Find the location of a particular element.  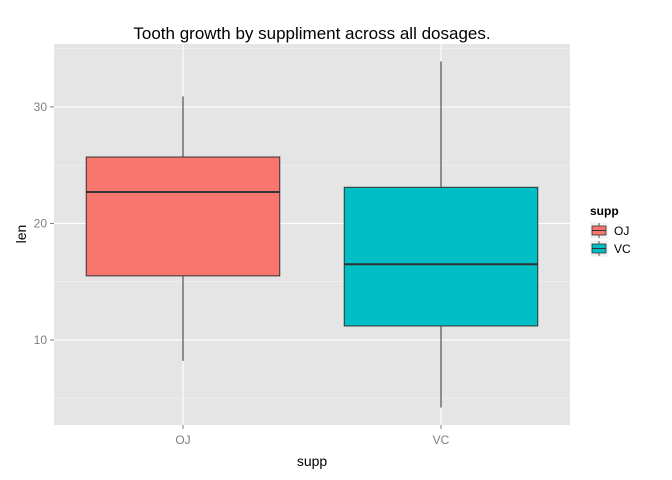

legend-label: VC is located at coordinates (622, 249).